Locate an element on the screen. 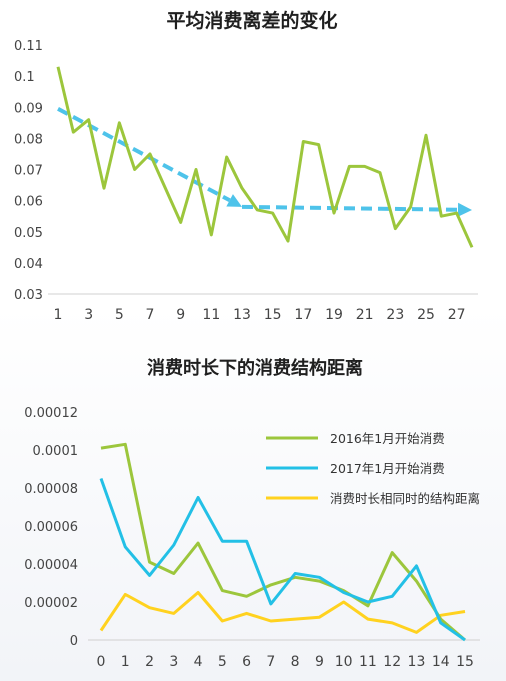 This screenshot has width=506, height=681. chart2-x-tick-label: 5 is located at coordinates (222, 662).